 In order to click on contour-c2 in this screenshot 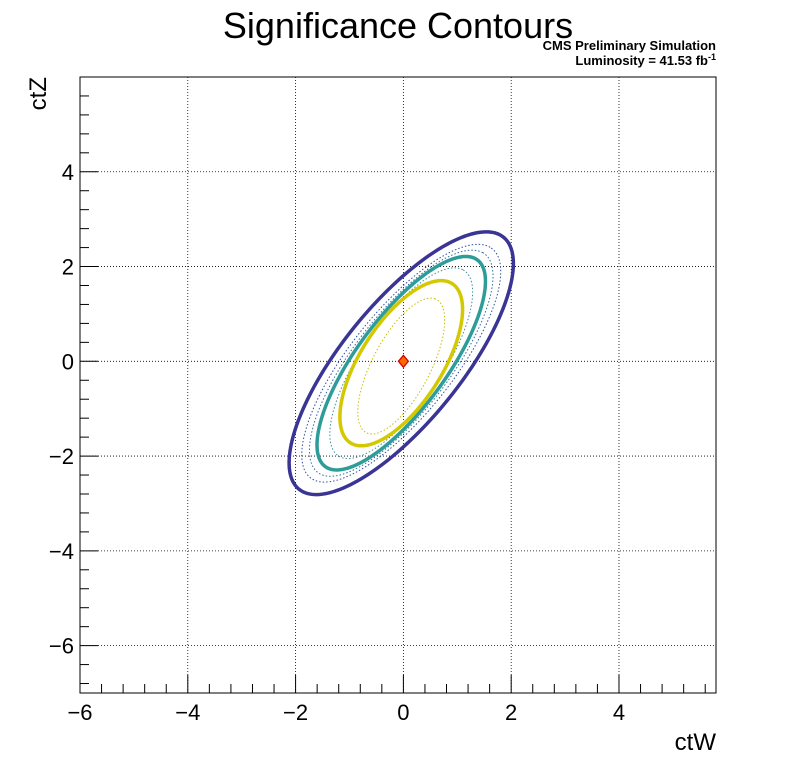, I will do `click(401, 363)`.